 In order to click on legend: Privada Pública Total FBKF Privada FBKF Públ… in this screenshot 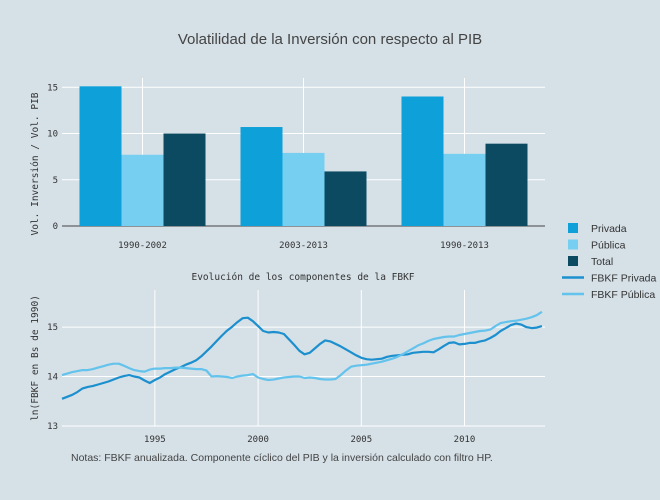, I will do `click(609, 262)`.